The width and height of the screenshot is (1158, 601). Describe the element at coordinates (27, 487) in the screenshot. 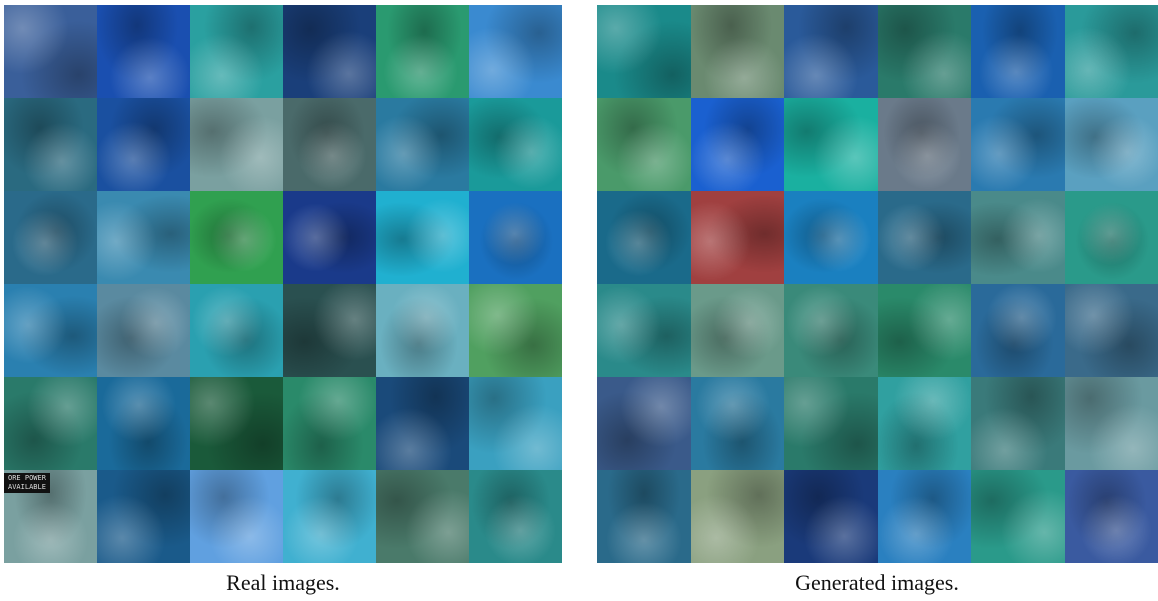

I see `sign-text: AVAILABLE` at that location.